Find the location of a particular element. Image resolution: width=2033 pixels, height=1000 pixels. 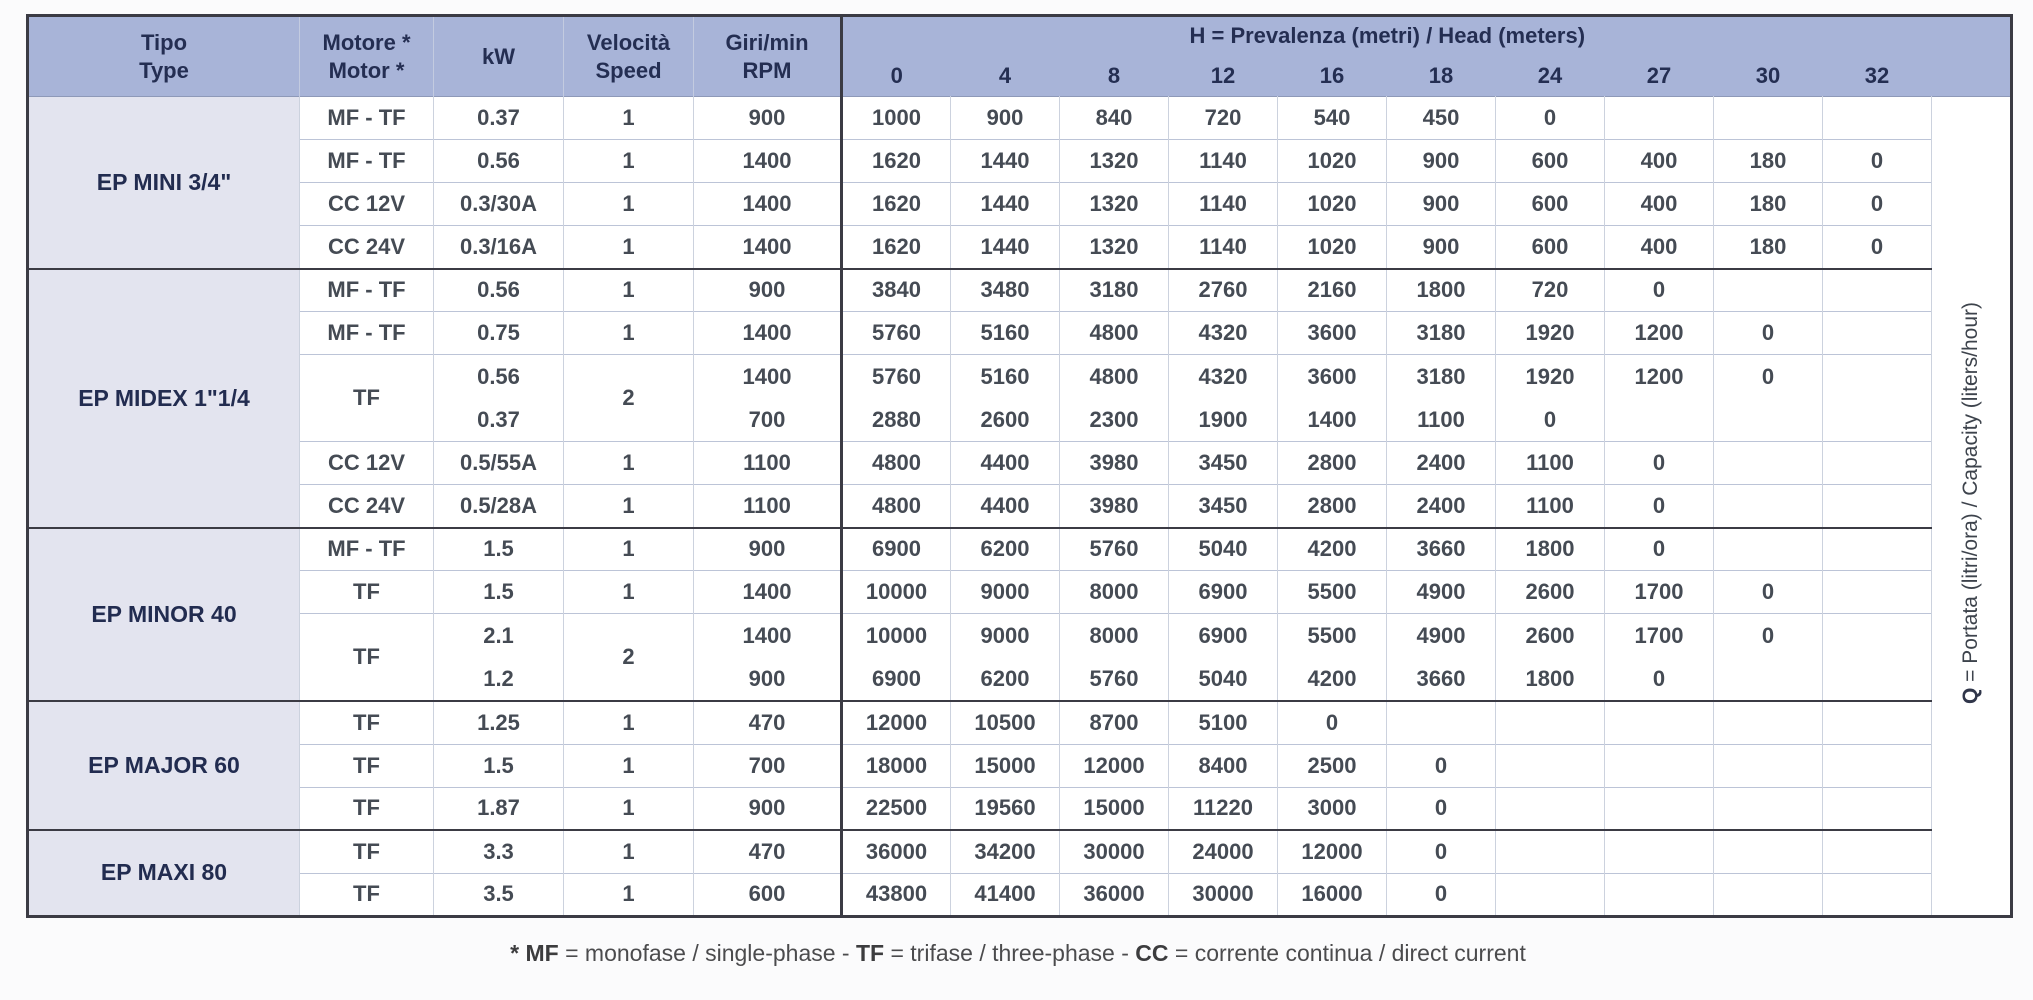

capacity-value-cell: 16000 is located at coordinates (1332, 894).